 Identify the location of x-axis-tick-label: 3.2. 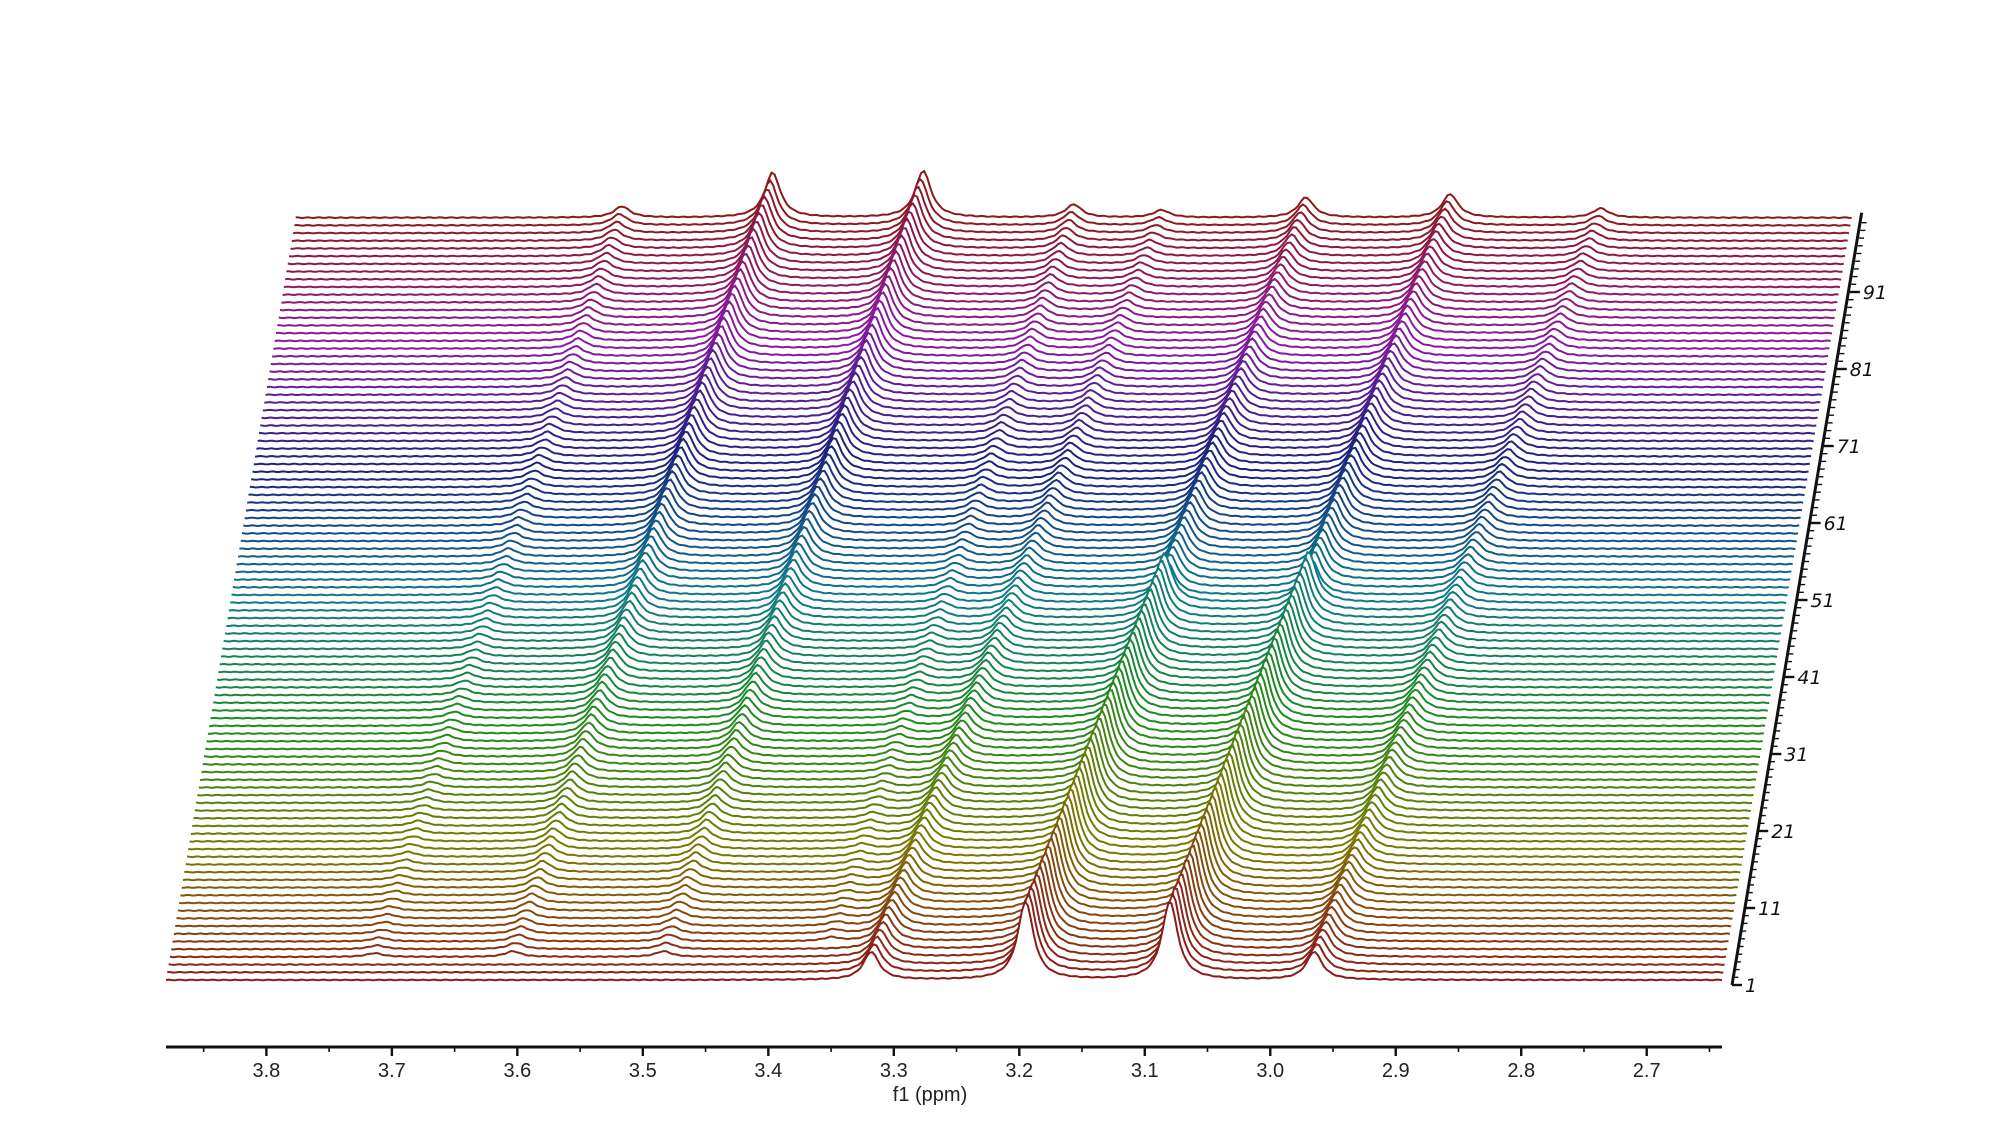
(1019, 1071).